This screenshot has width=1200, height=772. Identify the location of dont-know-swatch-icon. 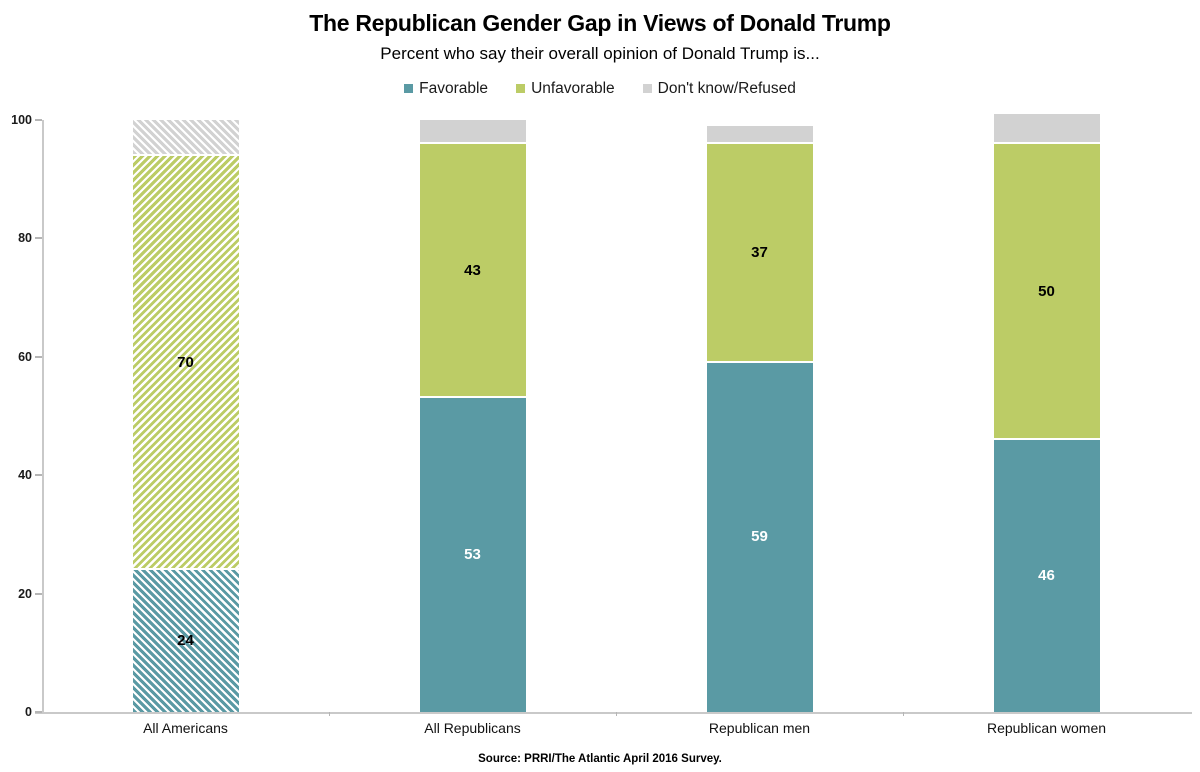
(647, 88).